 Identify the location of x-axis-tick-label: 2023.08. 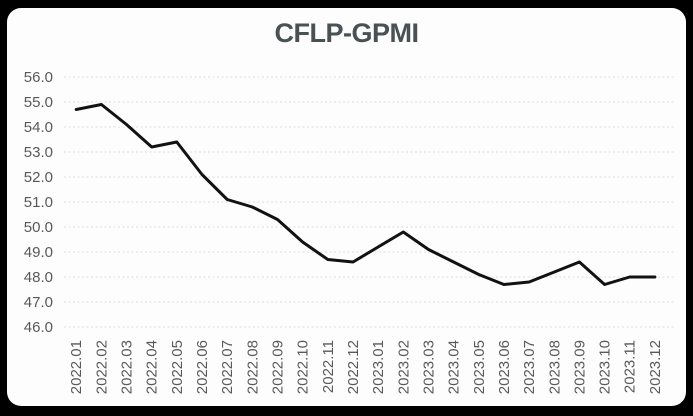
(554, 367).